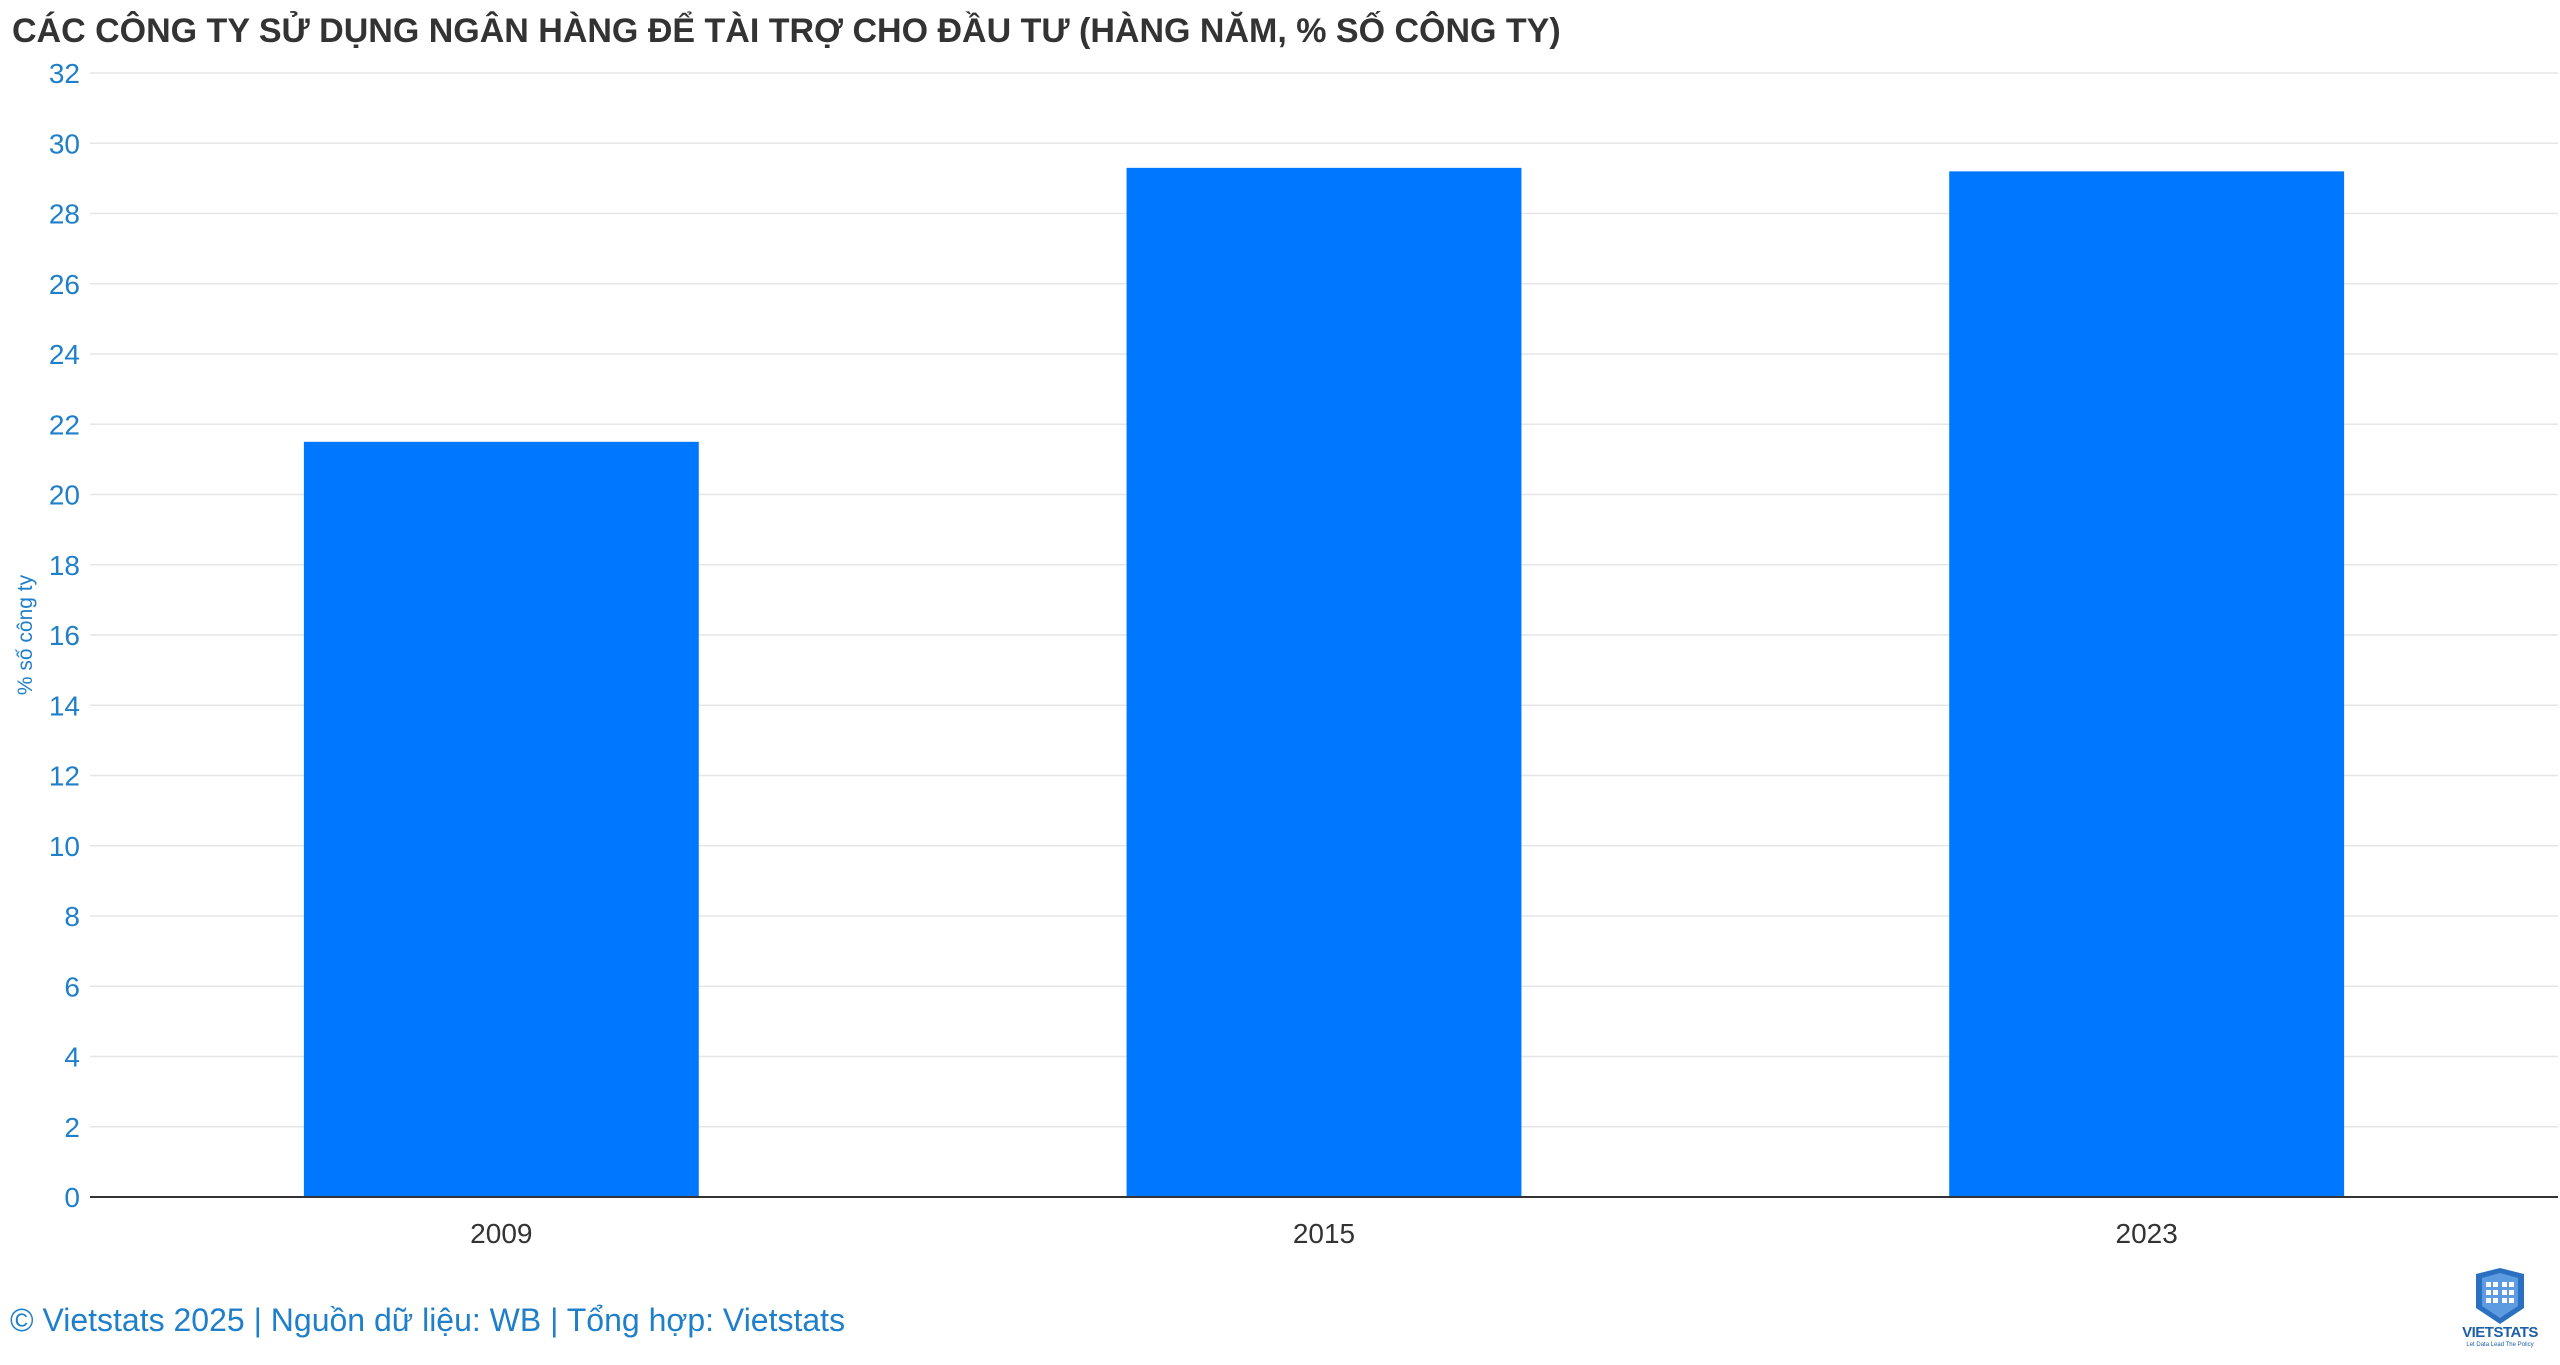 The image size is (2560, 1365). I want to click on logo-tagline: Let Data Lead The Policy, so click(2500, 1345).